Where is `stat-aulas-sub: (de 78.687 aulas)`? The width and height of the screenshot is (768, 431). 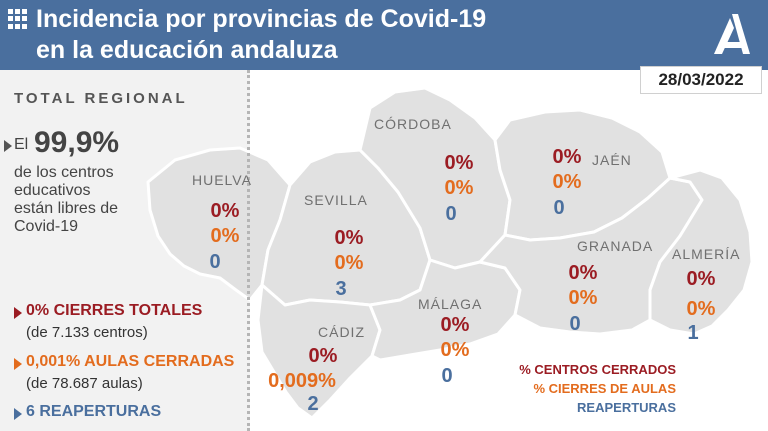
stat-aulas-sub: (de 78.687 aulas) is located at coordinates (84, 383).